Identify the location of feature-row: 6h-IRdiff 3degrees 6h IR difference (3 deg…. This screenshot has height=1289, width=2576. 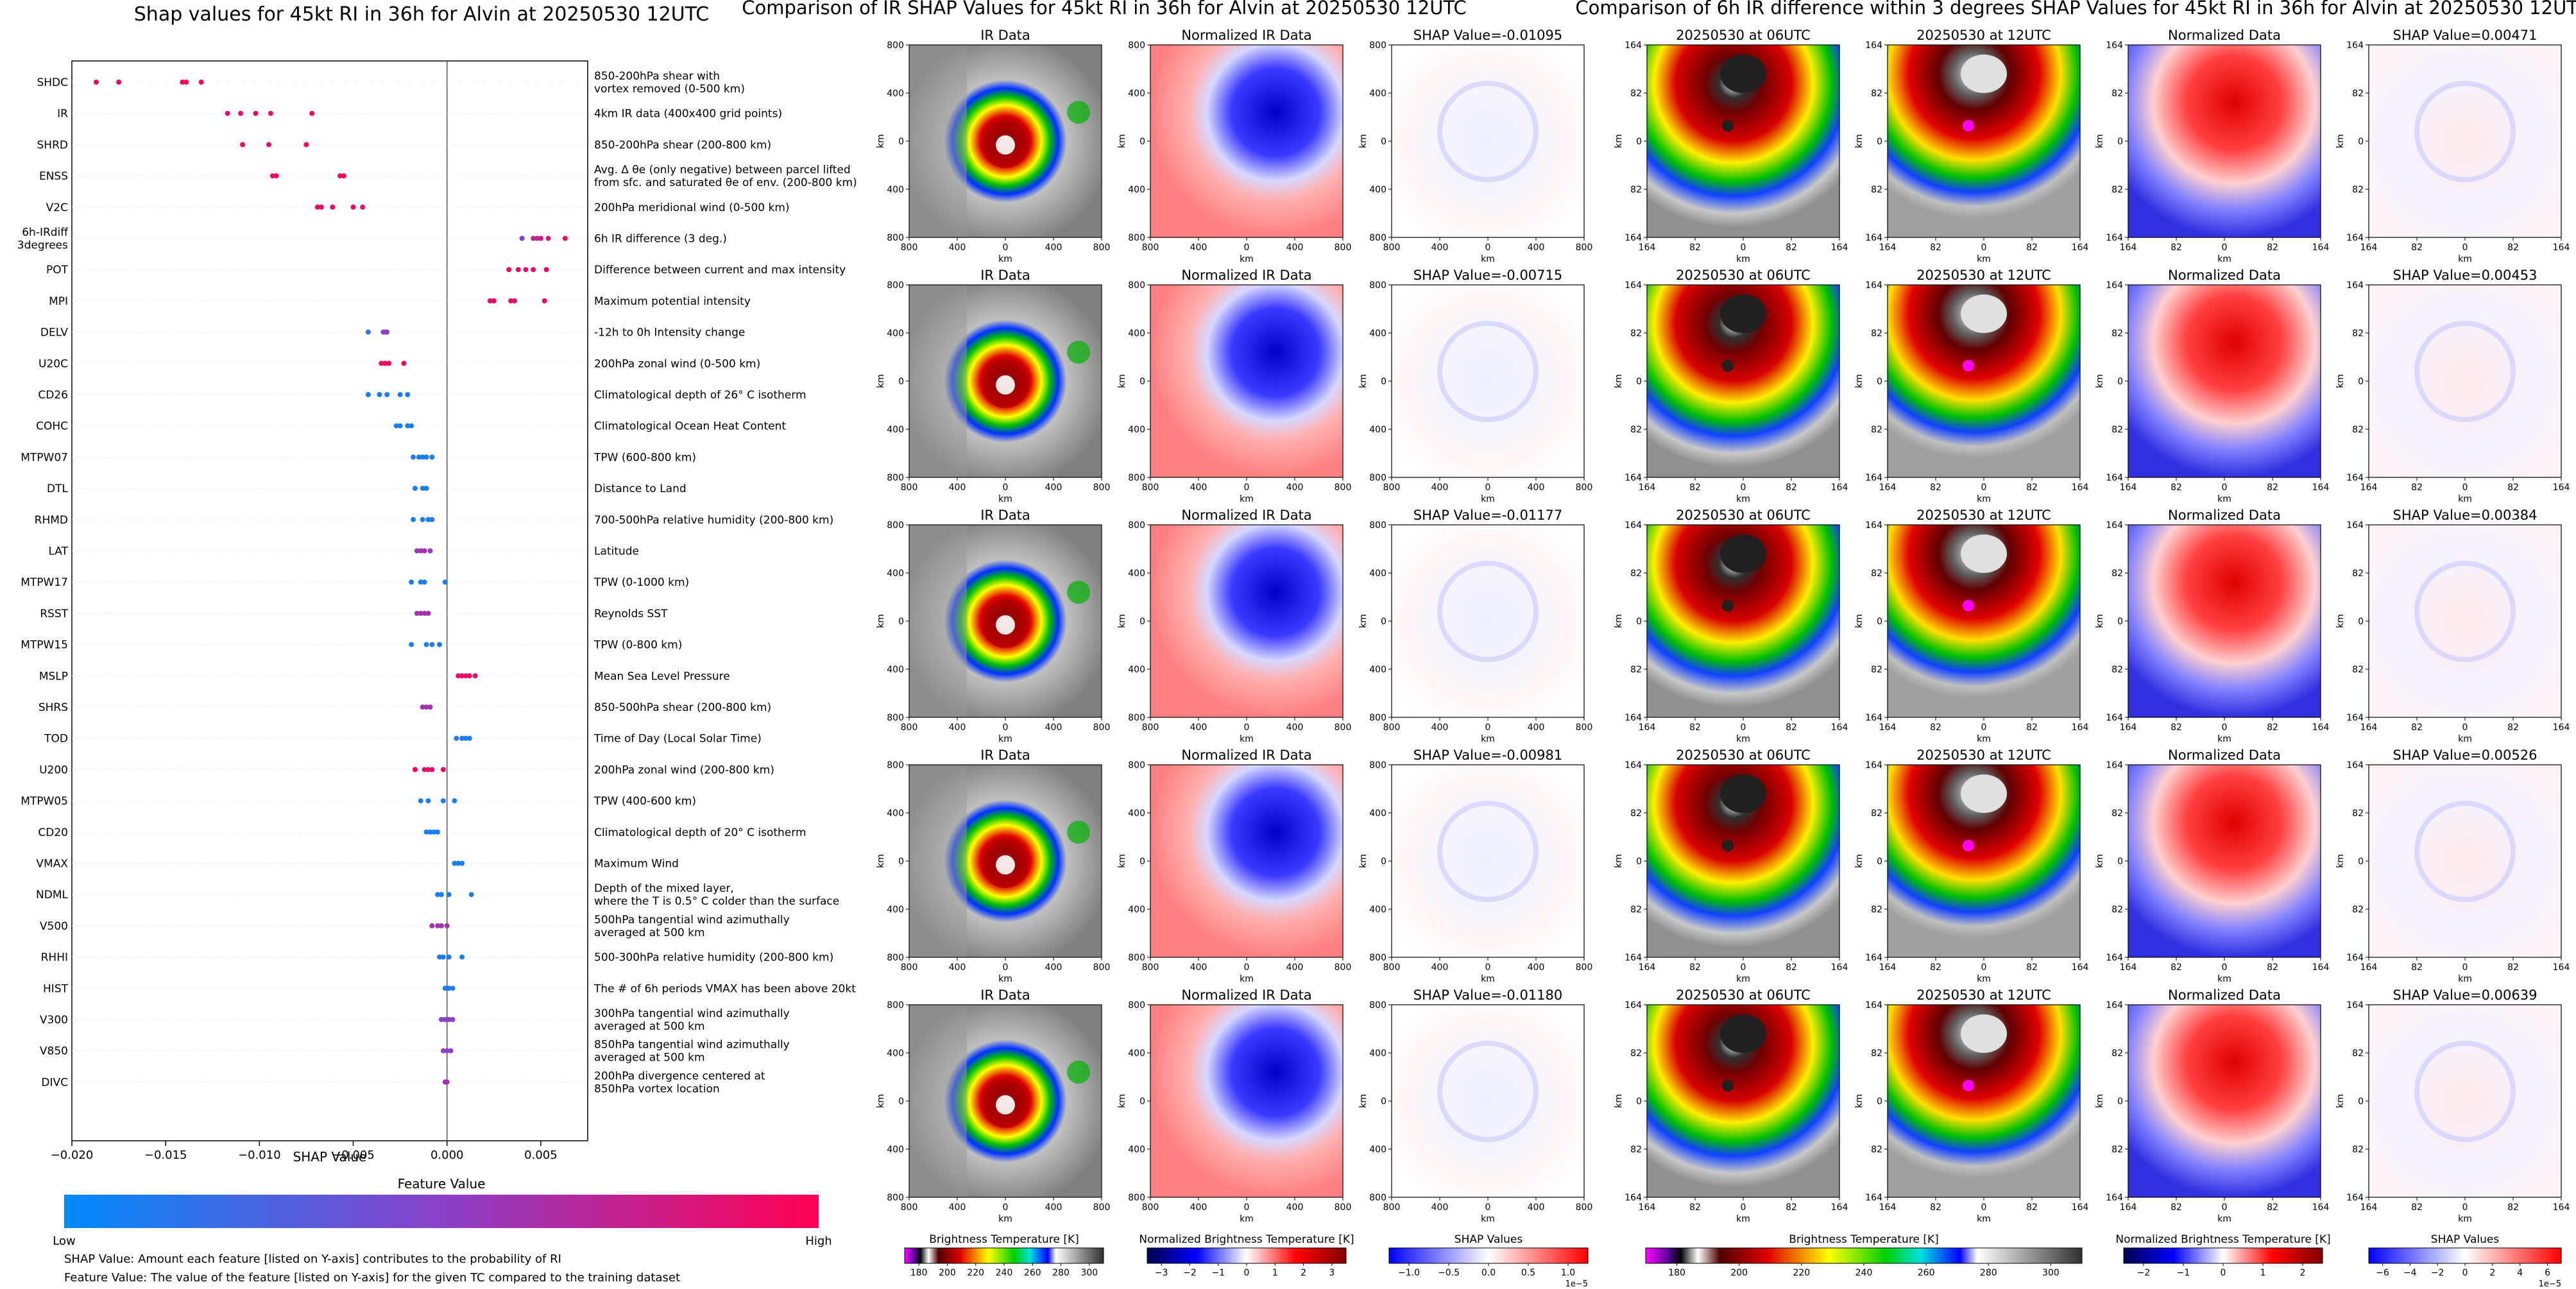
(372, 239).